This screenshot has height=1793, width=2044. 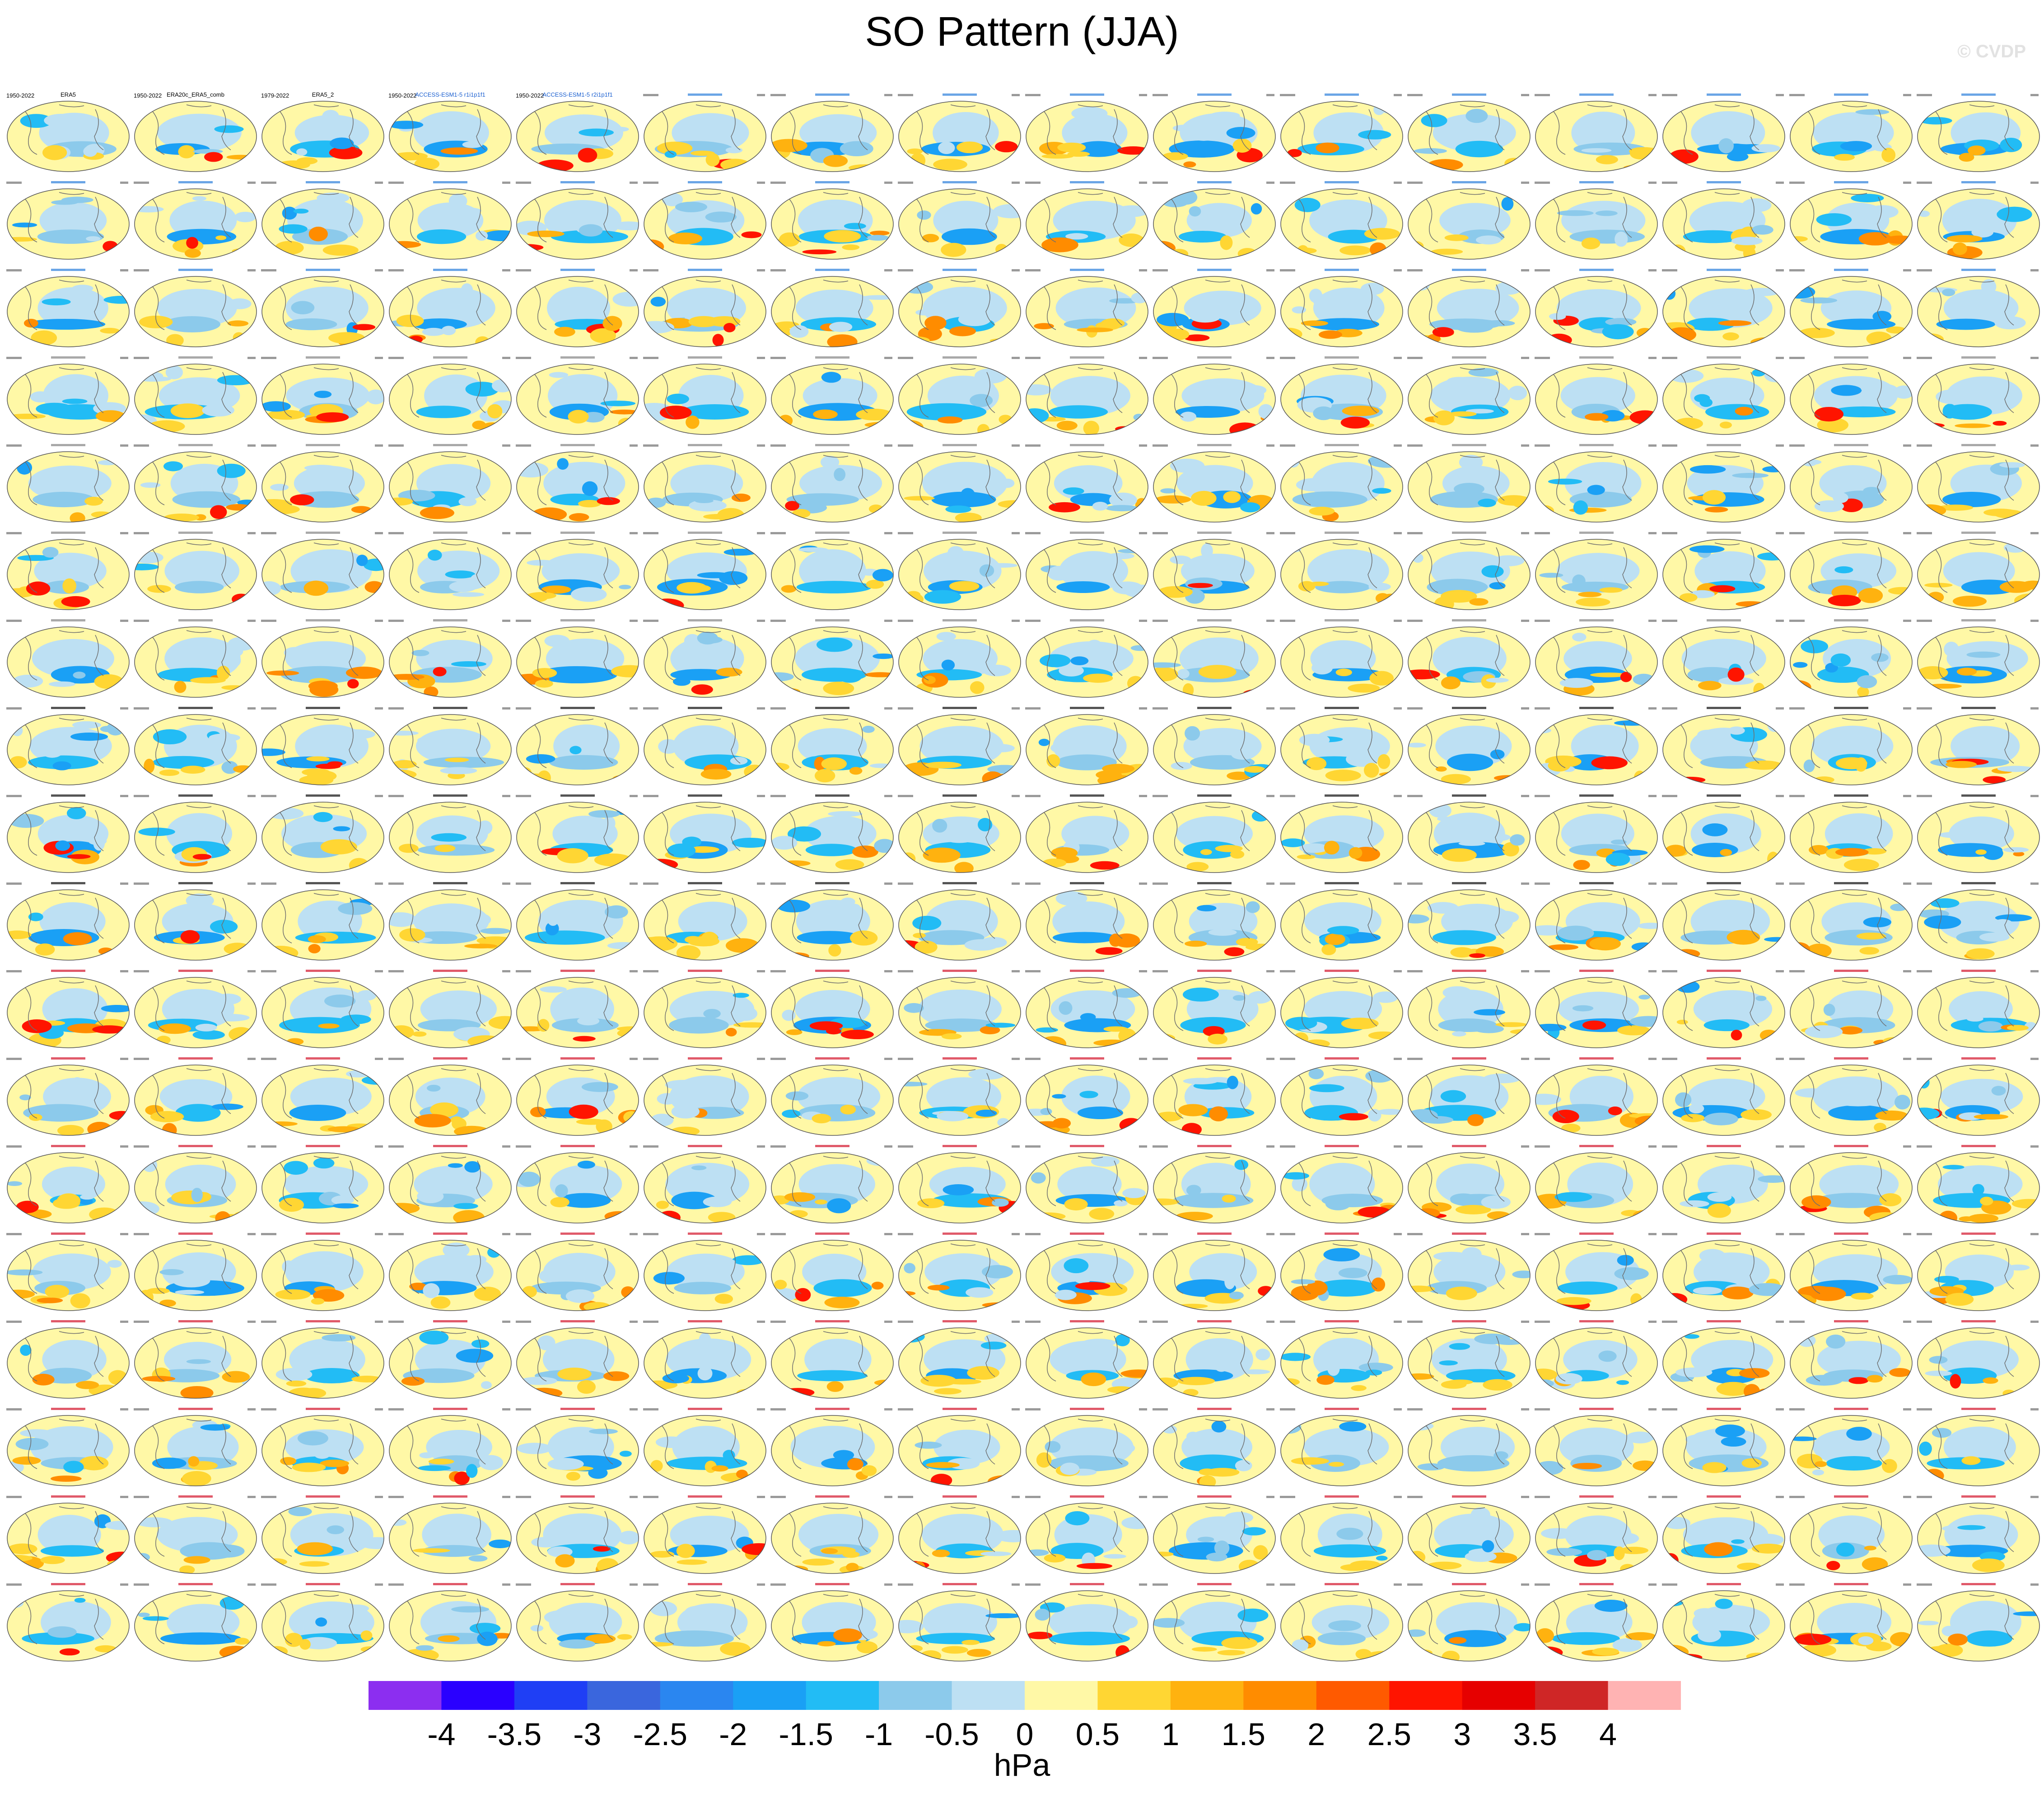 I want to click on panel-title: ERA5_2, so click(x=323, y=94).